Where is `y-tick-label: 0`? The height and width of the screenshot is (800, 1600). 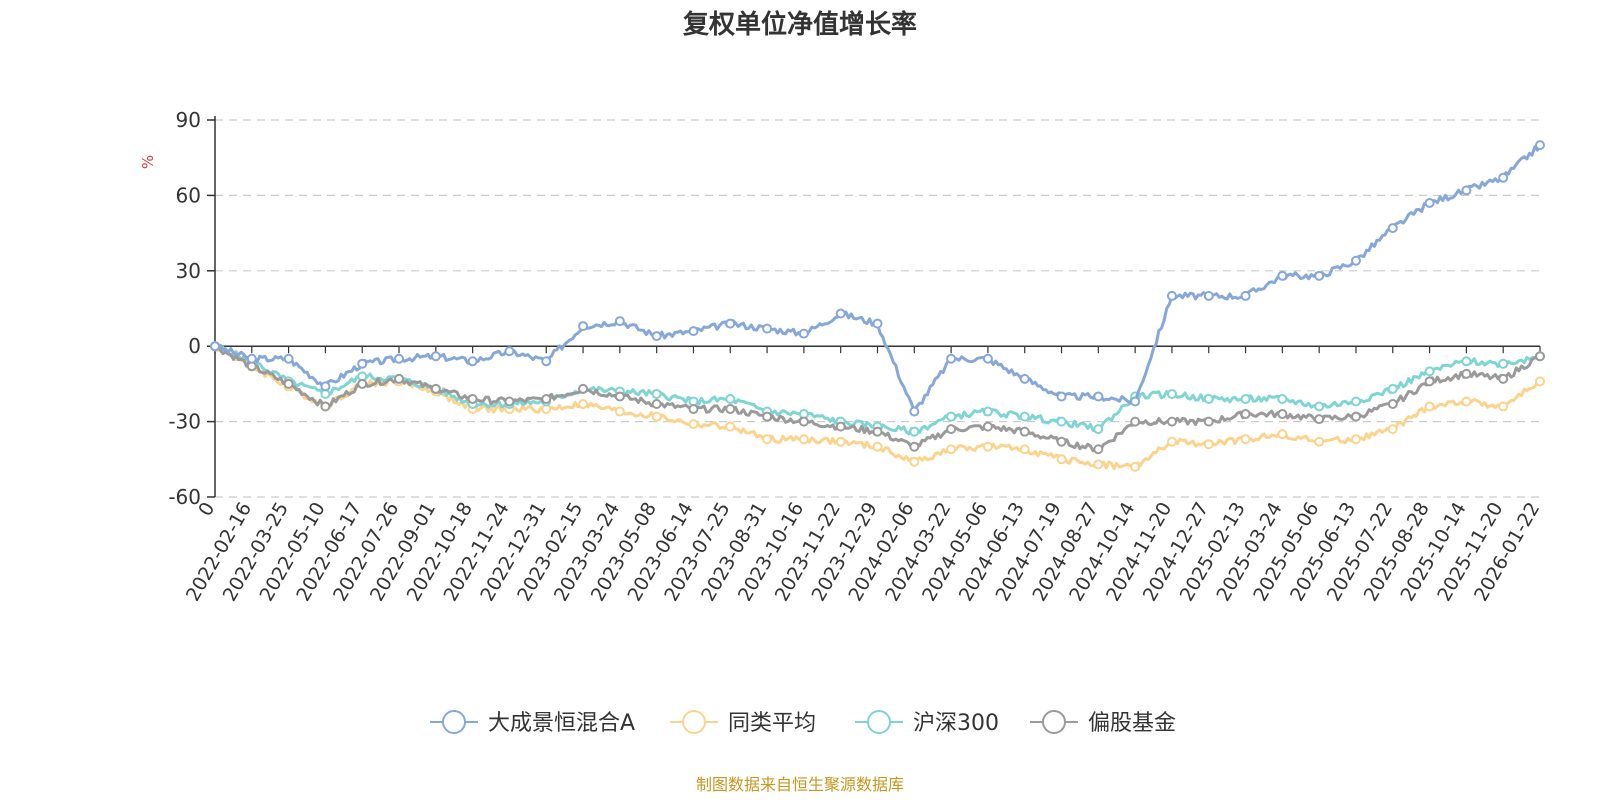
y-tick-label: 0 is located at coordinates (194, 346).